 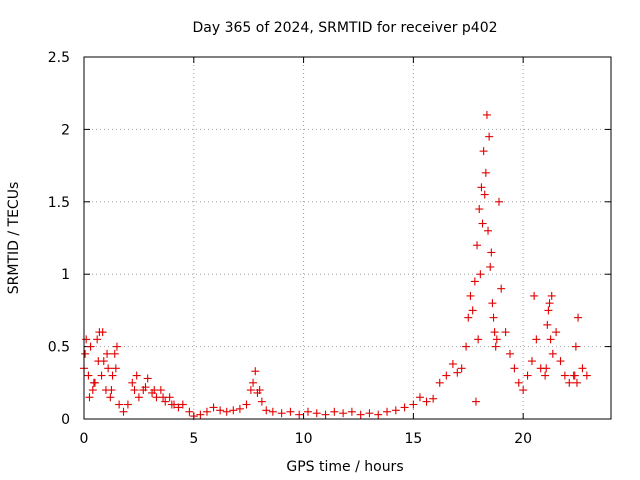 I want to click on y-tick-label: 1.5, so click(x=59, y=203).